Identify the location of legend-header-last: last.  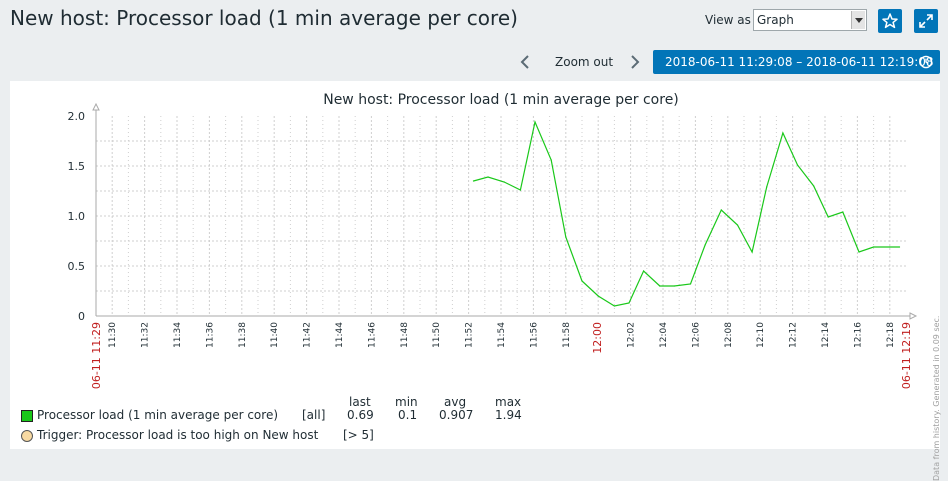
(360, 402).